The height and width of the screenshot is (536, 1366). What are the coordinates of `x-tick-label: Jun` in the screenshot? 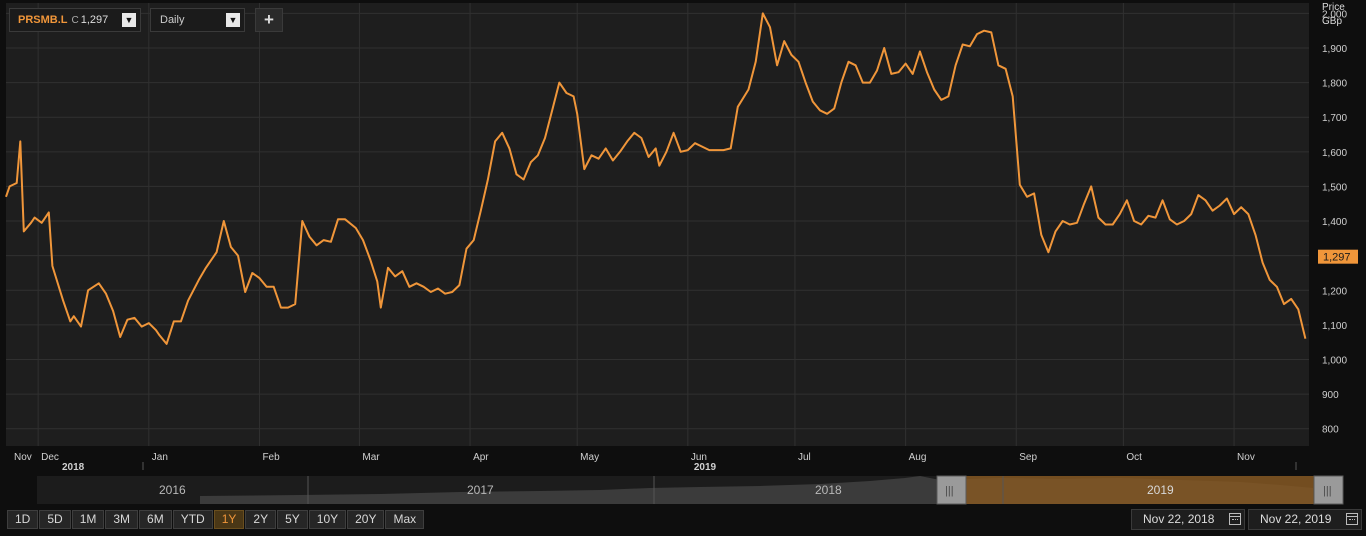 It's located at (699, 457).